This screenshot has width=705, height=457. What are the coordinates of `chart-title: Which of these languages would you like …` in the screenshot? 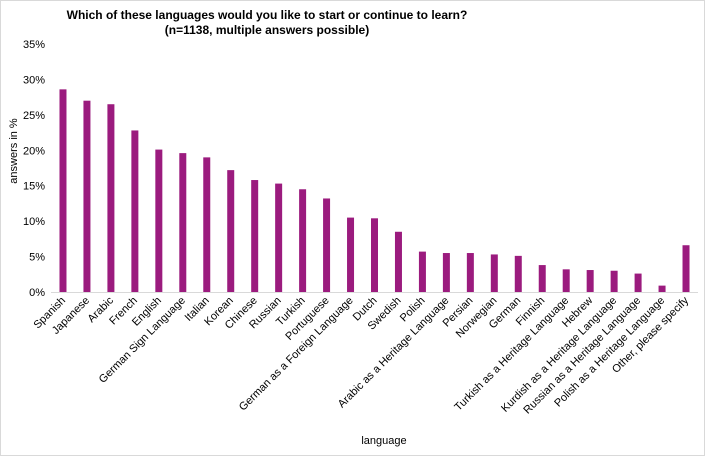 It's located at (267, 15).